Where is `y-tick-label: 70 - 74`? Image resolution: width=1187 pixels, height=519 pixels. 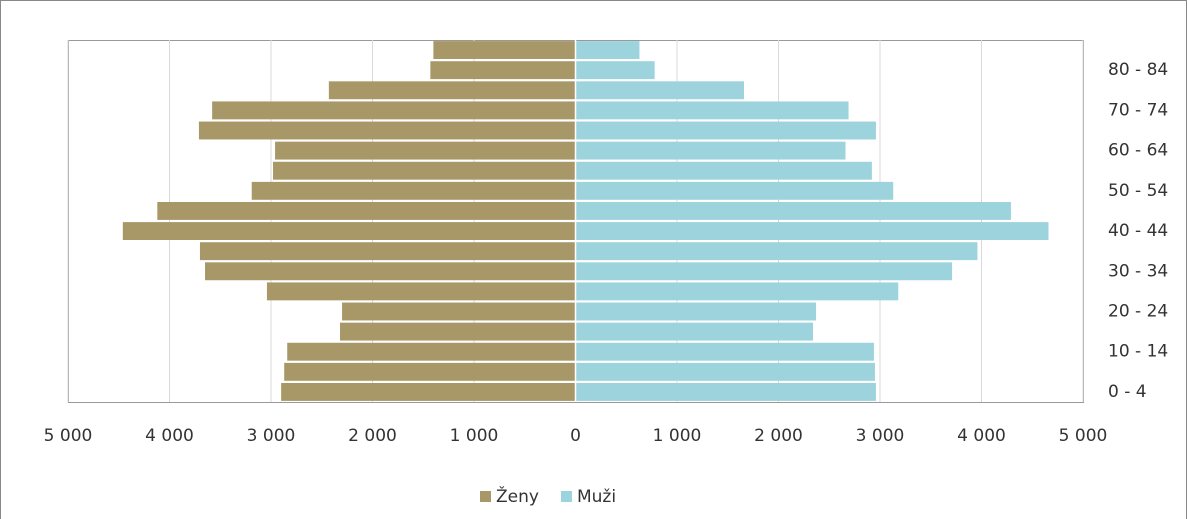
y-tick-label: 70 - 74 is located at coordinates (1138, 110).